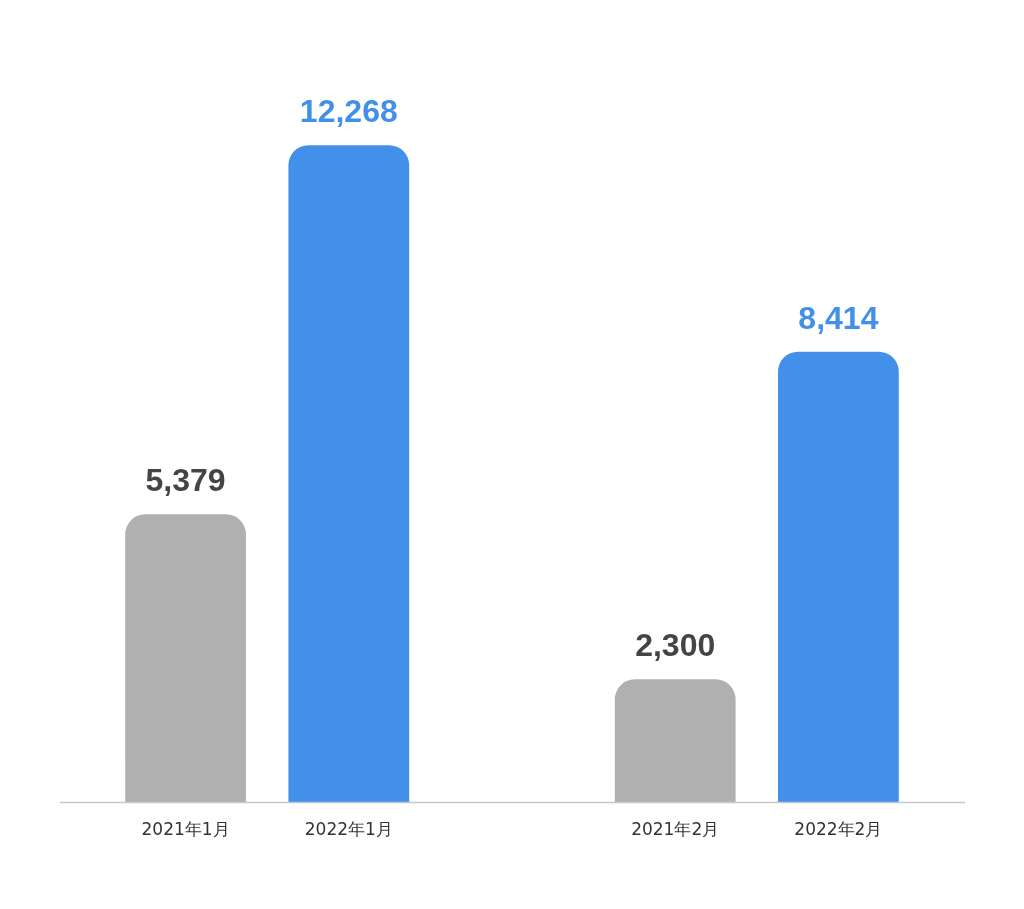 This screenshot has height=909, width=1024. What do you see at coordinates (348, 829) in the screenshot?
I see `x-tick-label: 2022年1月` at bounding box center [348, 829].